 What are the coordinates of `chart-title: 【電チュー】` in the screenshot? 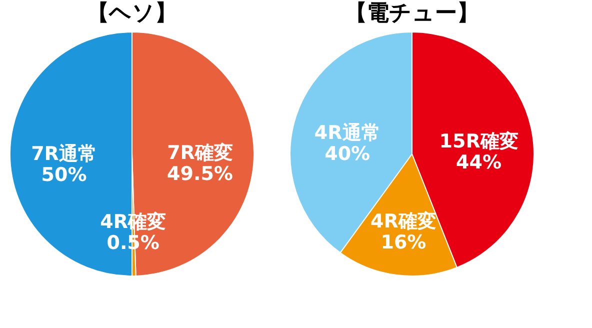 It's located at (412, 13).